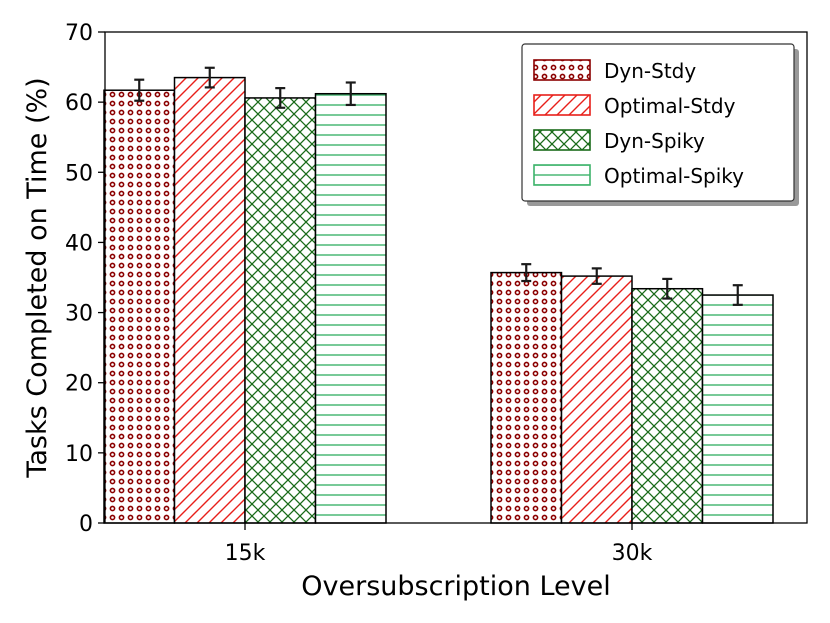  Describe the element at coordinates (139, 306) in the screenshot. I see `bar-dyn-stdy-15k` at that location.